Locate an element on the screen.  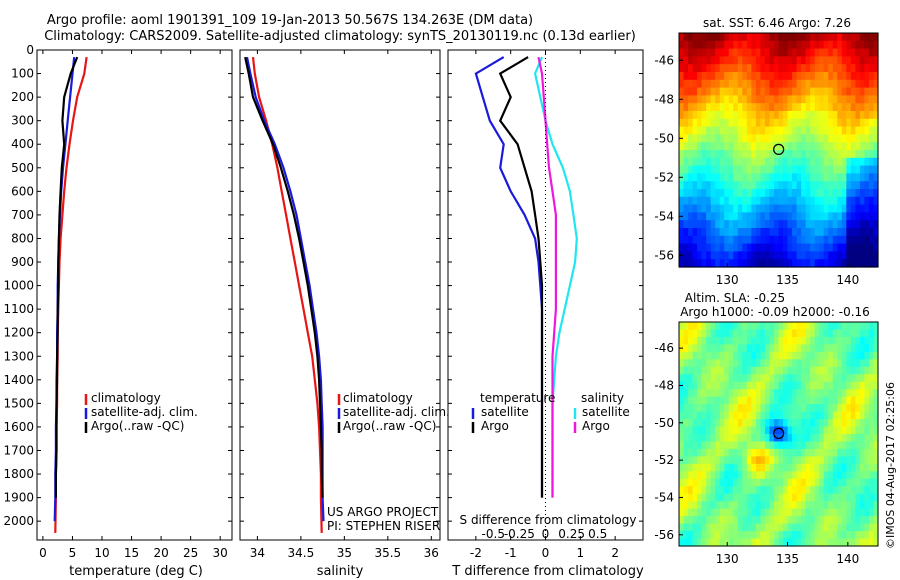
sal-legend-climatology: climatology is located at coordinates (378, 398).